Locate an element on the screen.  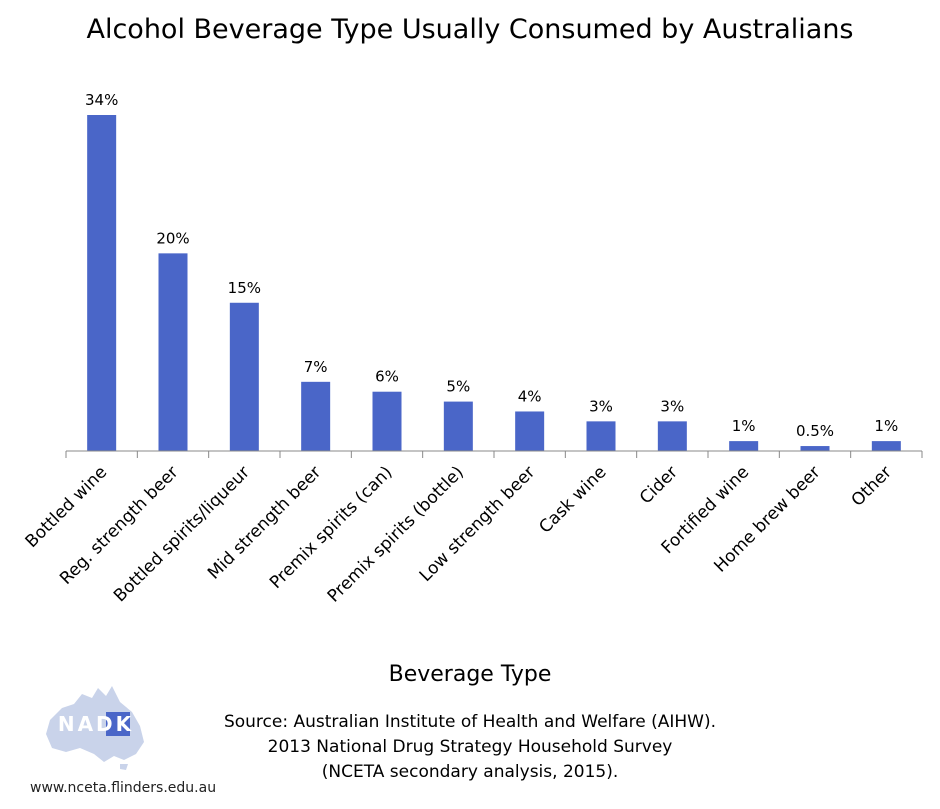
x-axis is located at coordinates (494, 454).